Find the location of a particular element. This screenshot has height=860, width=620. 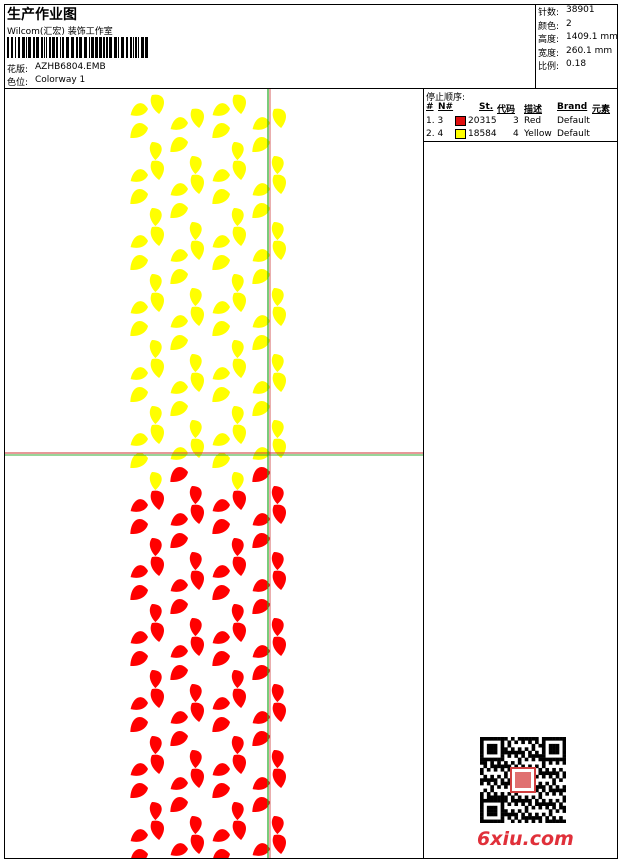

panel-divider is located at coordinates (423, 473).